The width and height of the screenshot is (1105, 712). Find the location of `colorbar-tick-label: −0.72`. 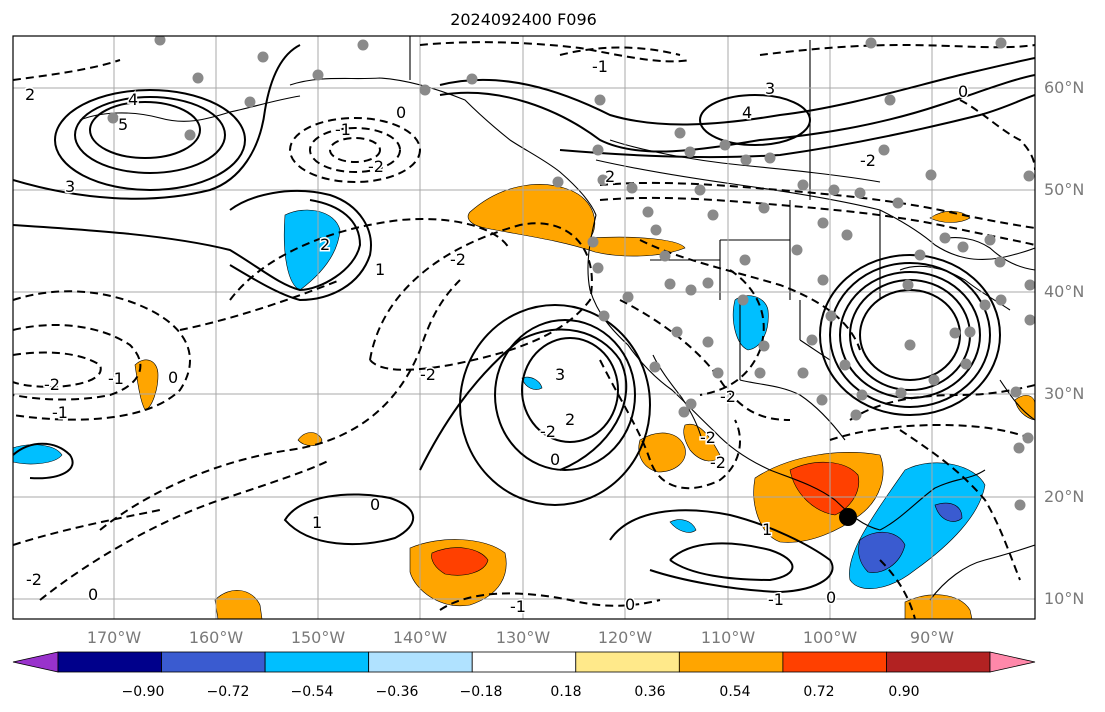

colorbar-tick-label: −0.72 is located at coordinates (228, 692).